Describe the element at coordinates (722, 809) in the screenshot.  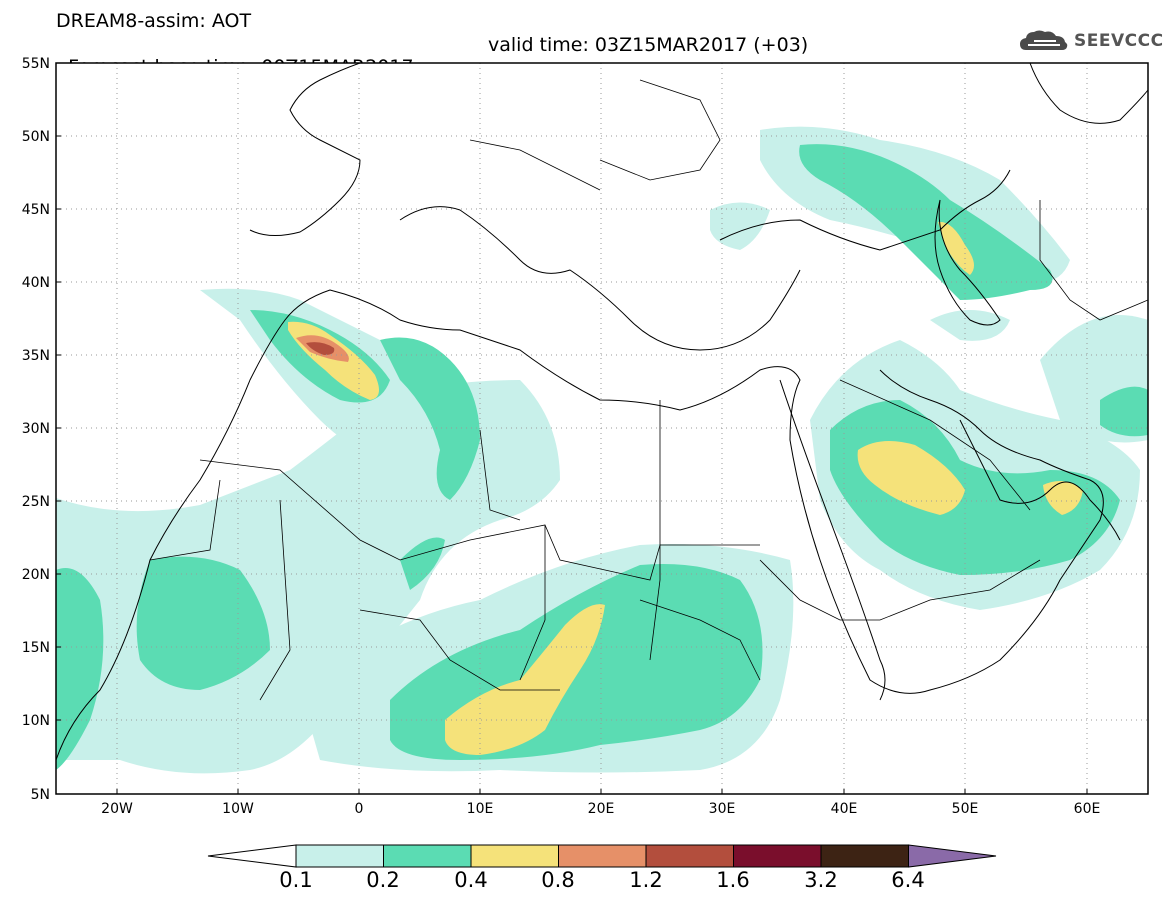
I see `lon-label: 30E` at that location.